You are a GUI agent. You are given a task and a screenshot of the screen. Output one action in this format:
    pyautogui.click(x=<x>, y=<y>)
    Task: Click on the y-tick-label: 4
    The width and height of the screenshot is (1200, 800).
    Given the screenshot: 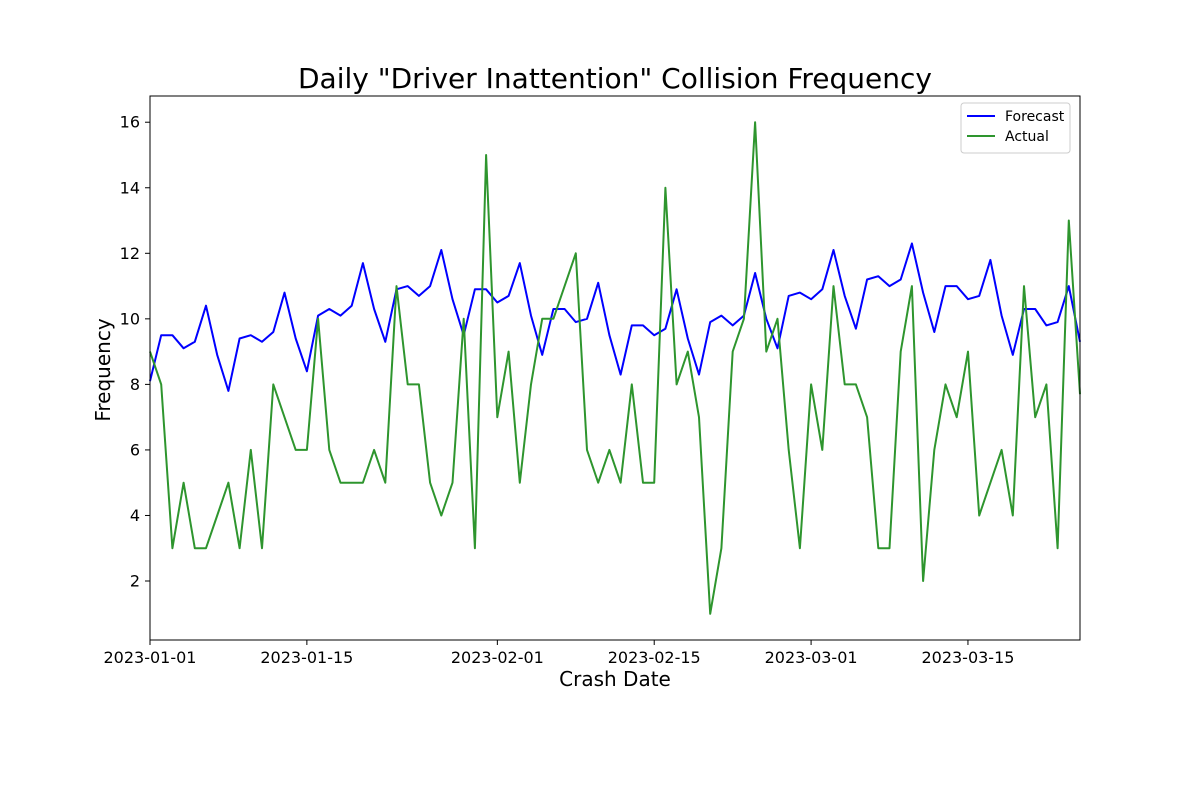 What is the action you would take?
    pyautogui.click(x=135, y=515)
    